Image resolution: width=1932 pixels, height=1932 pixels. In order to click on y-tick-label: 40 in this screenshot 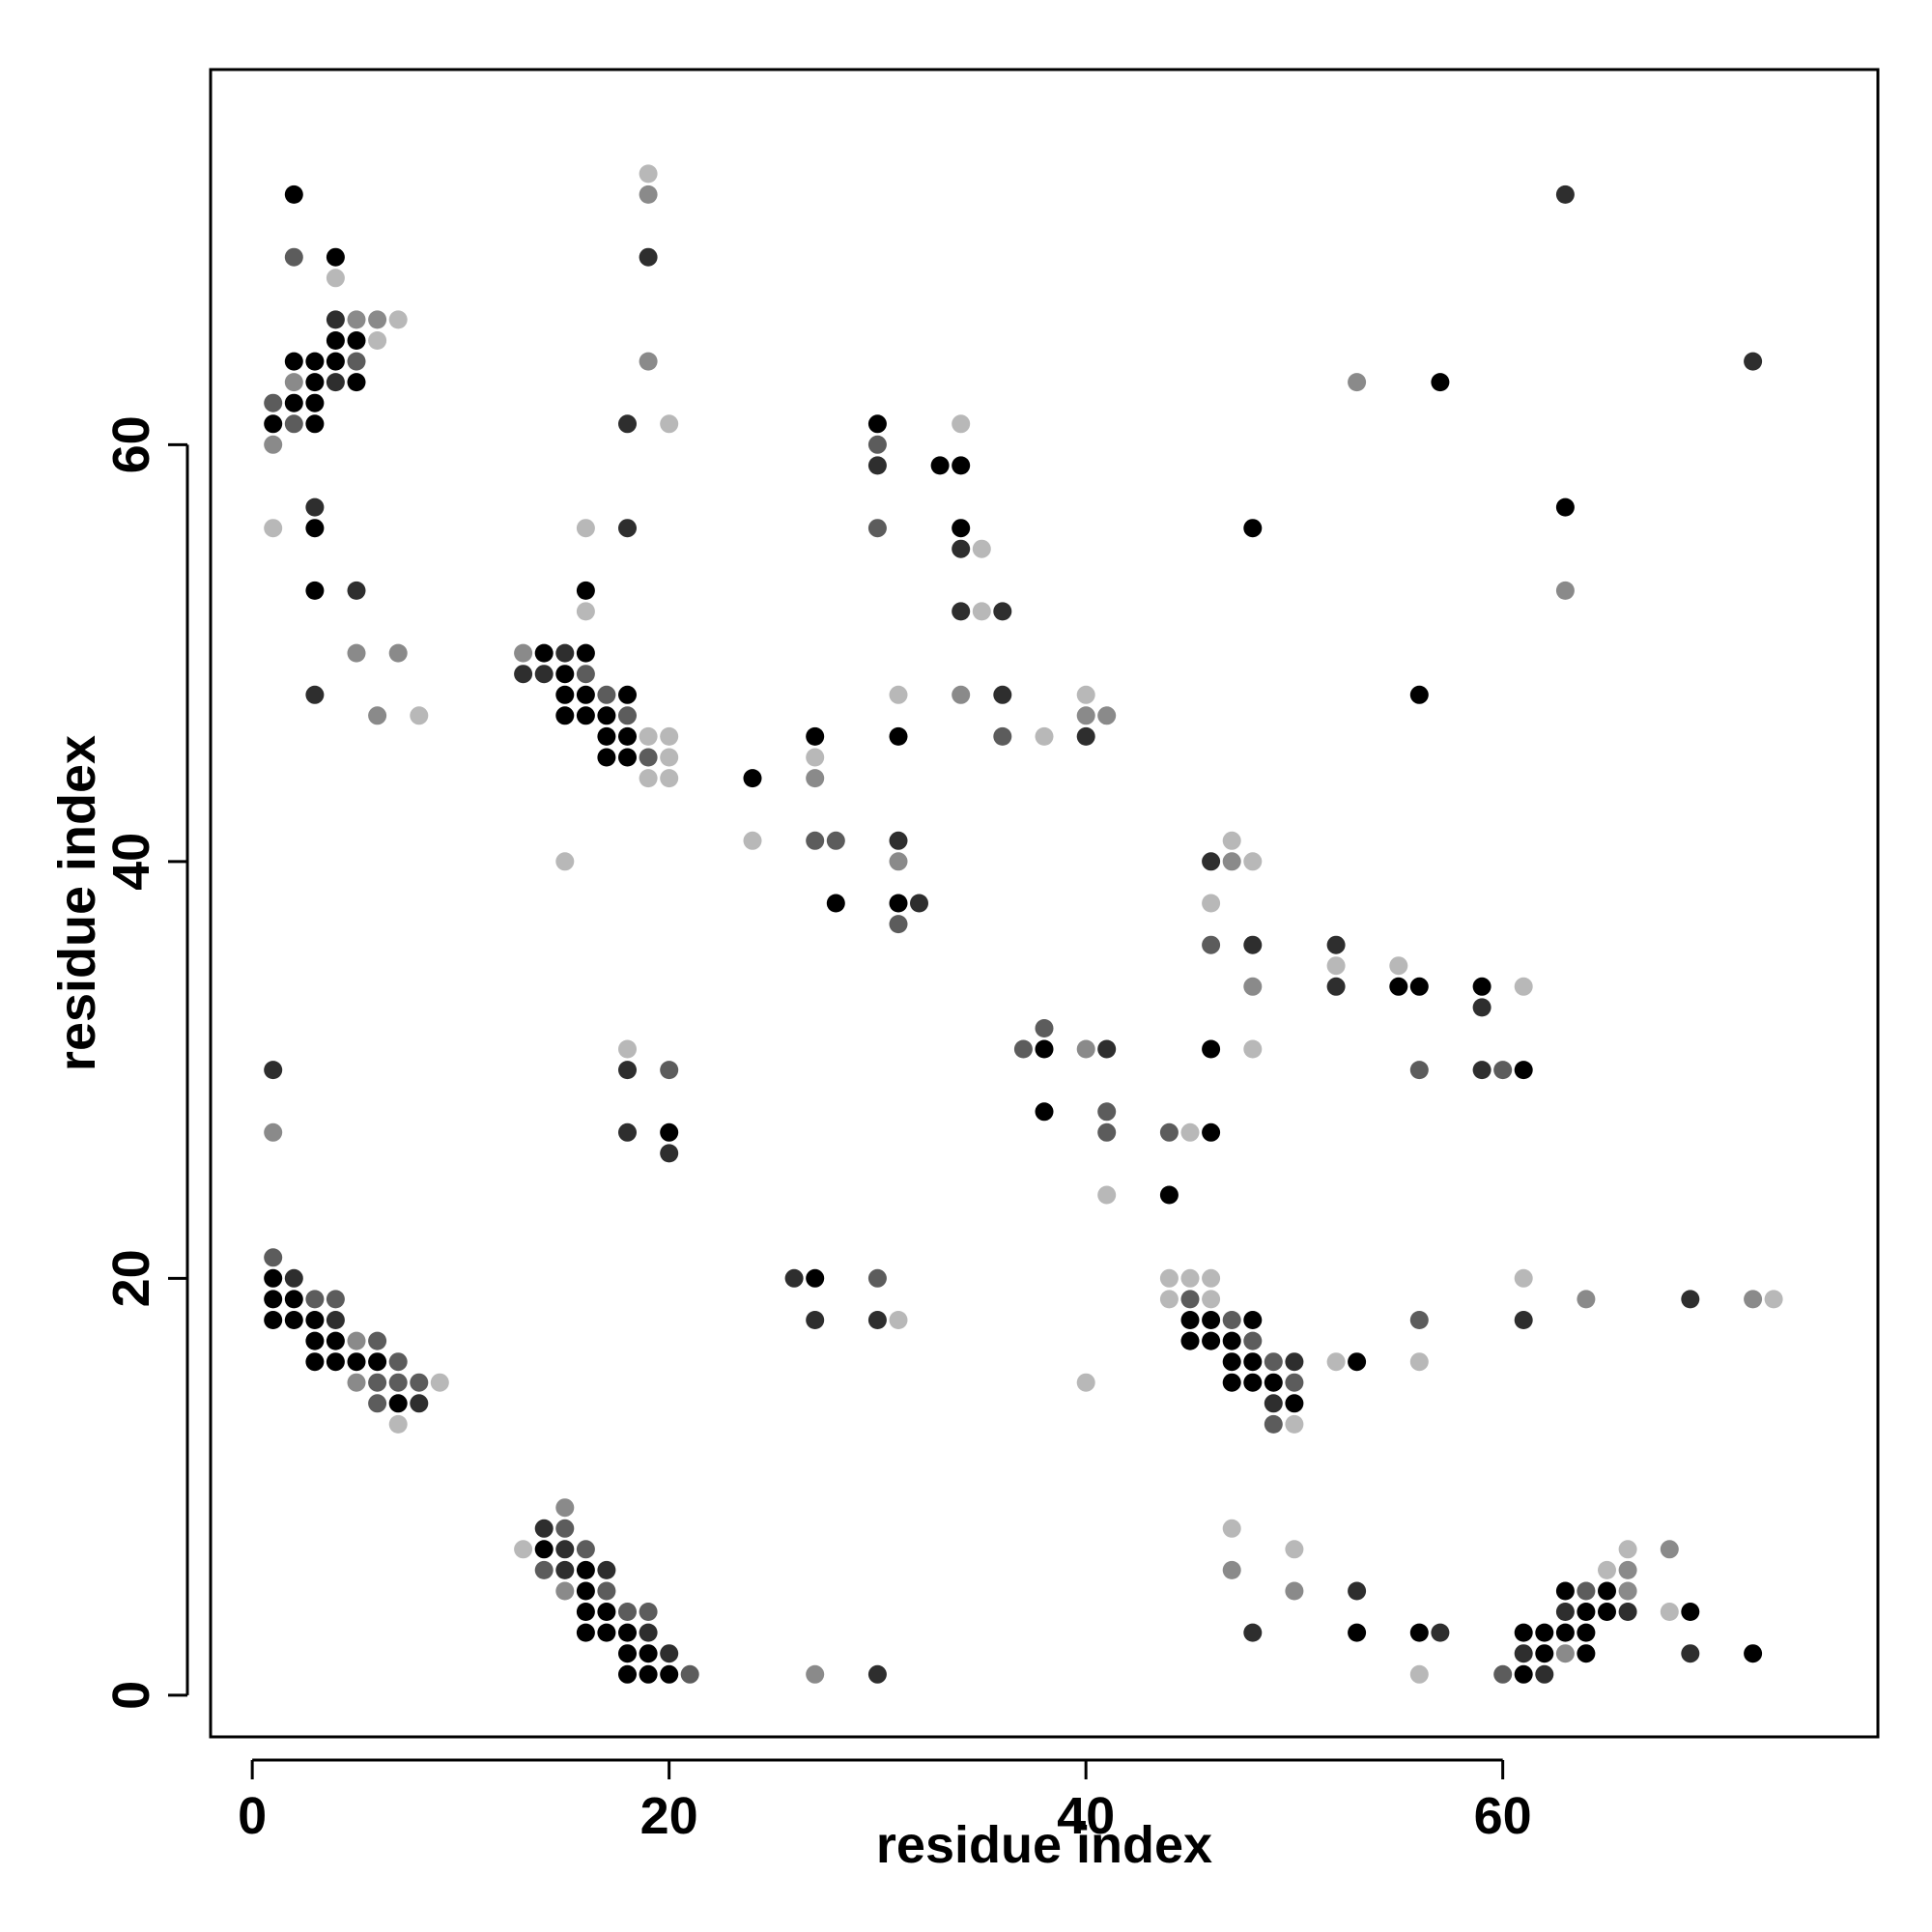, I will do `click(131, 862)`.